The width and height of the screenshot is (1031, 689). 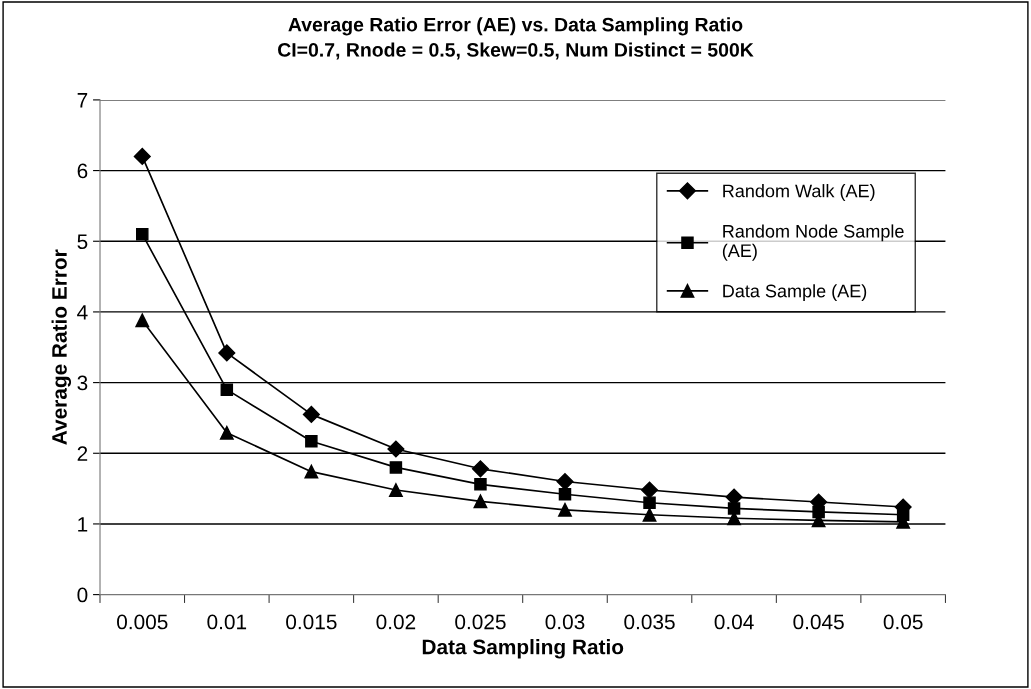 I want to click on x-tick-label: 0.015, so click(x=311, y=622).